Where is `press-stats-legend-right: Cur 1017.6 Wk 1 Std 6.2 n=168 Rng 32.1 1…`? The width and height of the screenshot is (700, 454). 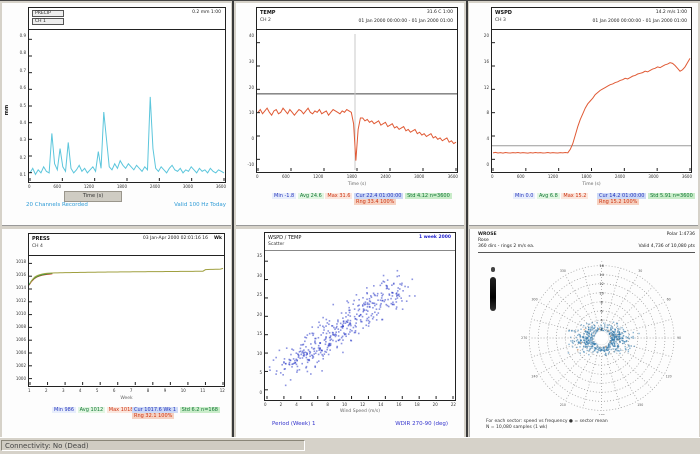 press-stats-legend-right: Cur 1017.6 Wk 1 Std 6.2 n=168 Rng 32.1 1… is located at coordinates (181, 413).